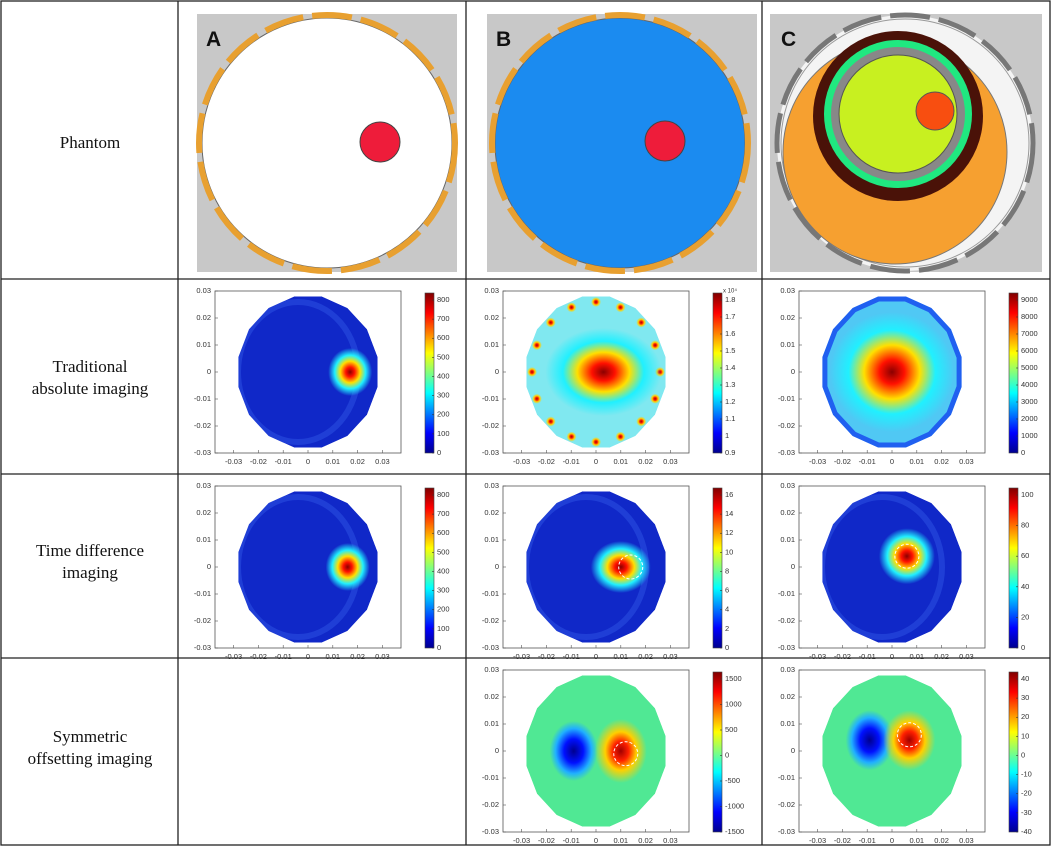 The height and width of the screenshot is (847, 1052). What do you see at coordinates (490, 831) in the screenshot?
I see `y-tick-label: -0.03` at bounding box center [490, 831].